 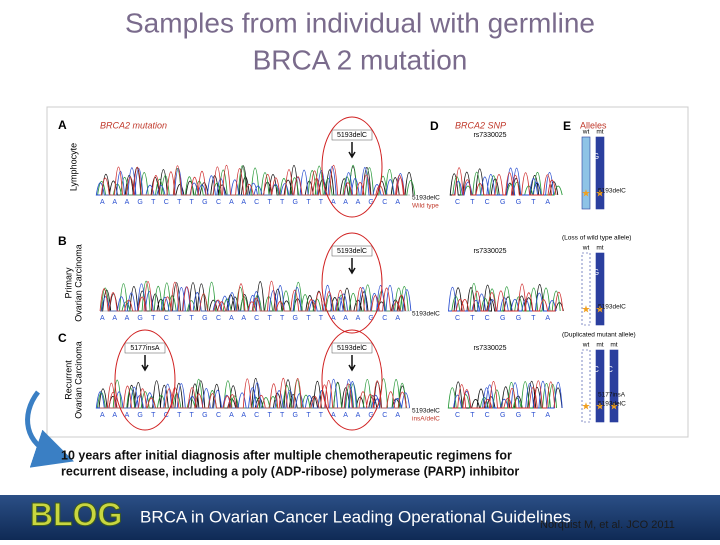 I want to click on panel-header: BRCA2 SNP, so click(x=480, y=125).